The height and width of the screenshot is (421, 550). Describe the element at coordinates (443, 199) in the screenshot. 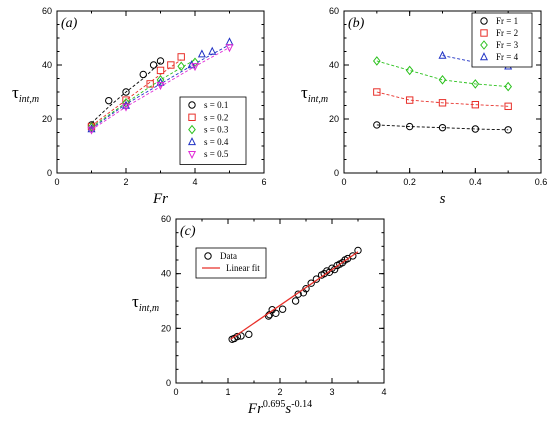

I see `x-axis-label: s` at that location.